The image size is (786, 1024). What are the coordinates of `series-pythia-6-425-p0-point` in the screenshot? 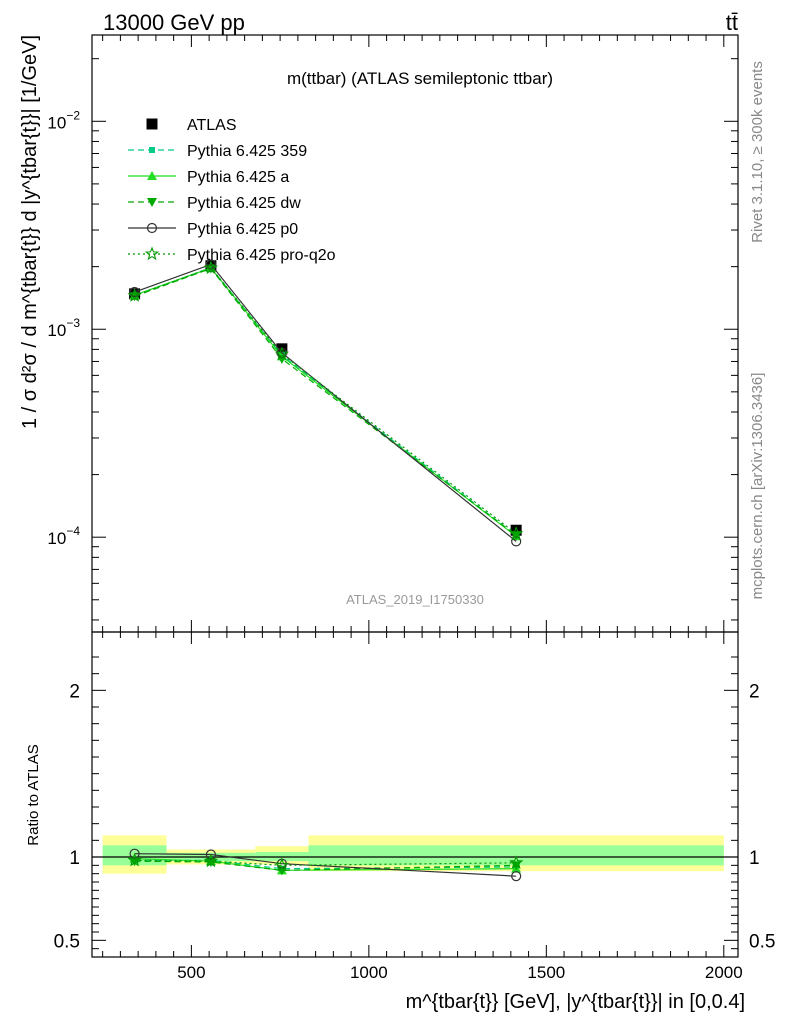 It's located at (134, 292).